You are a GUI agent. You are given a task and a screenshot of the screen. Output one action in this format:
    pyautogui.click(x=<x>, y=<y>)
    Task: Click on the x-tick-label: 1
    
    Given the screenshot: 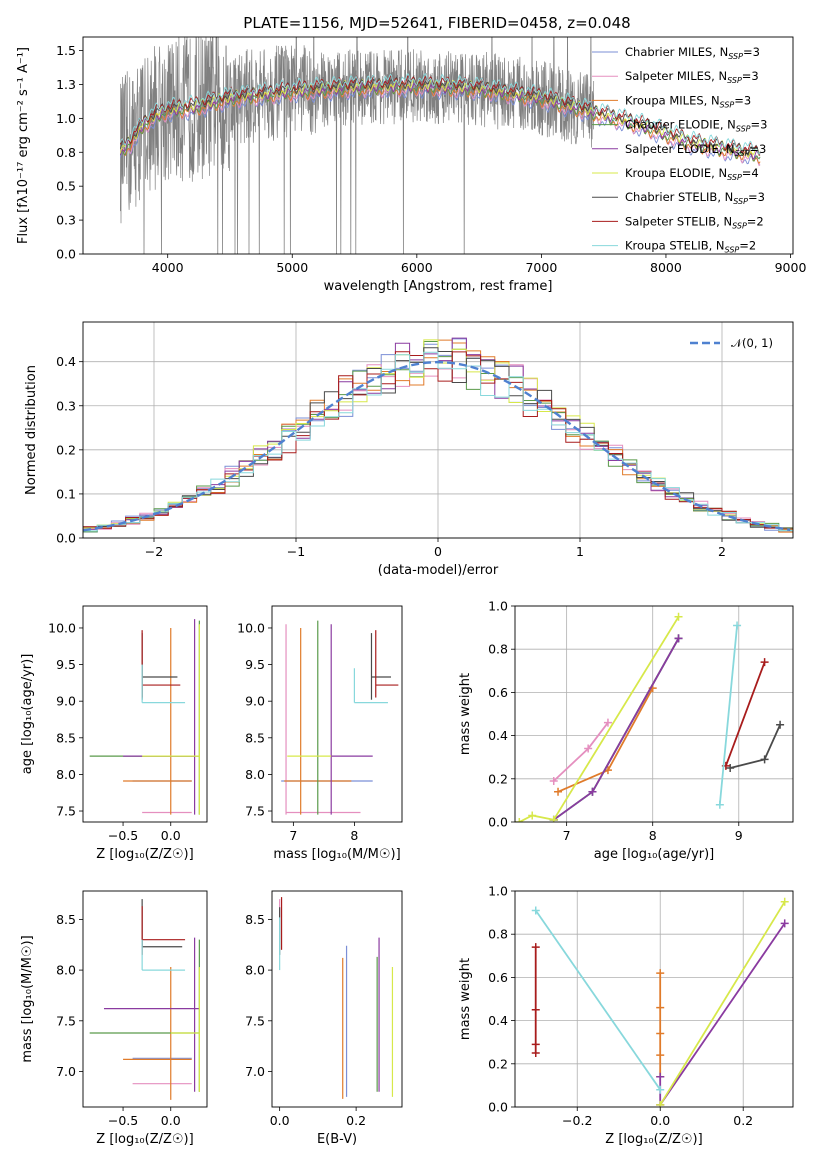 What is the action you would take?
    pyautogui.click(x=580, y=551)
    